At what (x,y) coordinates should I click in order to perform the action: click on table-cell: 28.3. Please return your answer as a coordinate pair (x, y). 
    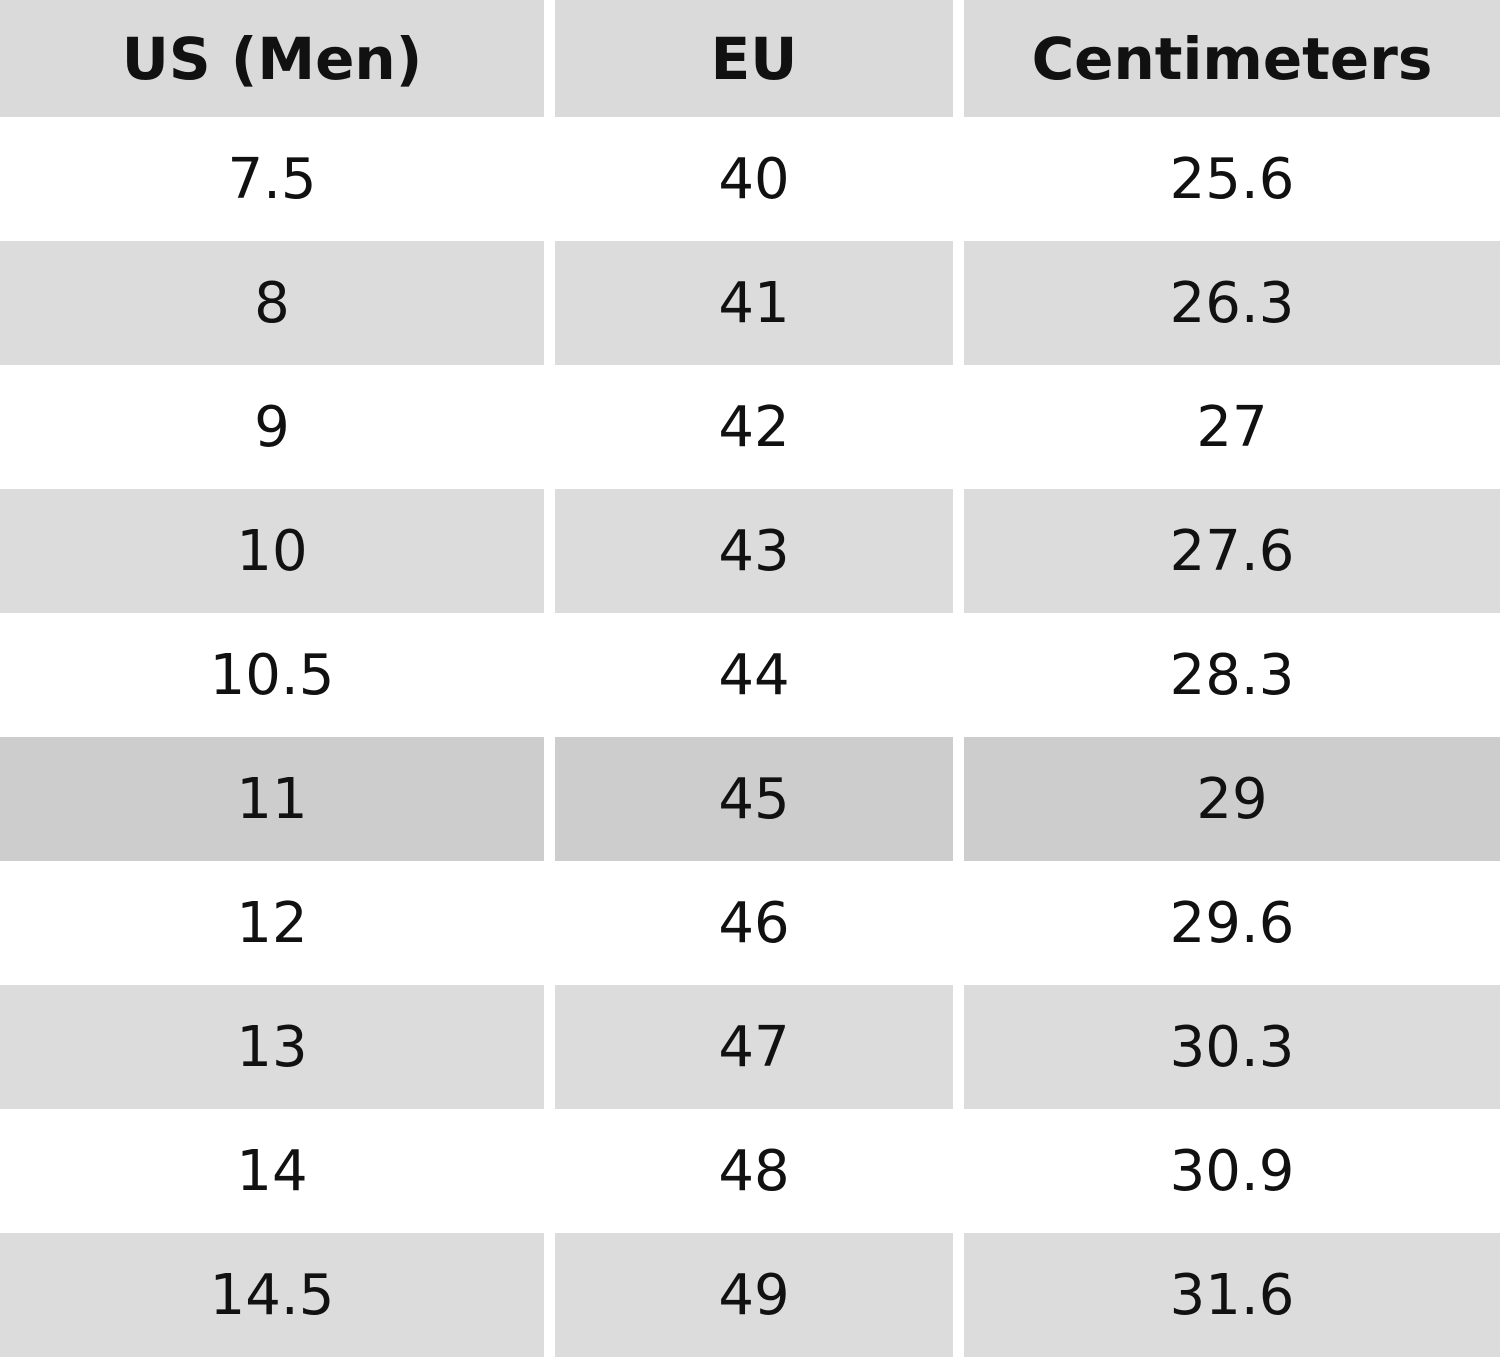
    Looking at the image, I should click on (1232, 675).